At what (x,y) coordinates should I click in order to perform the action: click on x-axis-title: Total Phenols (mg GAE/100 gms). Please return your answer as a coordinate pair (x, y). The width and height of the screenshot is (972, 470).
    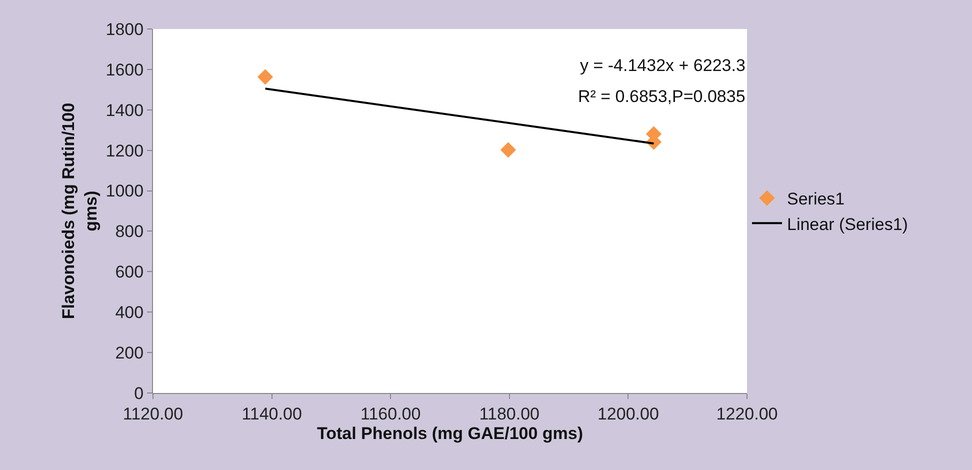
    Looking at the image, I should click on (450, 433).